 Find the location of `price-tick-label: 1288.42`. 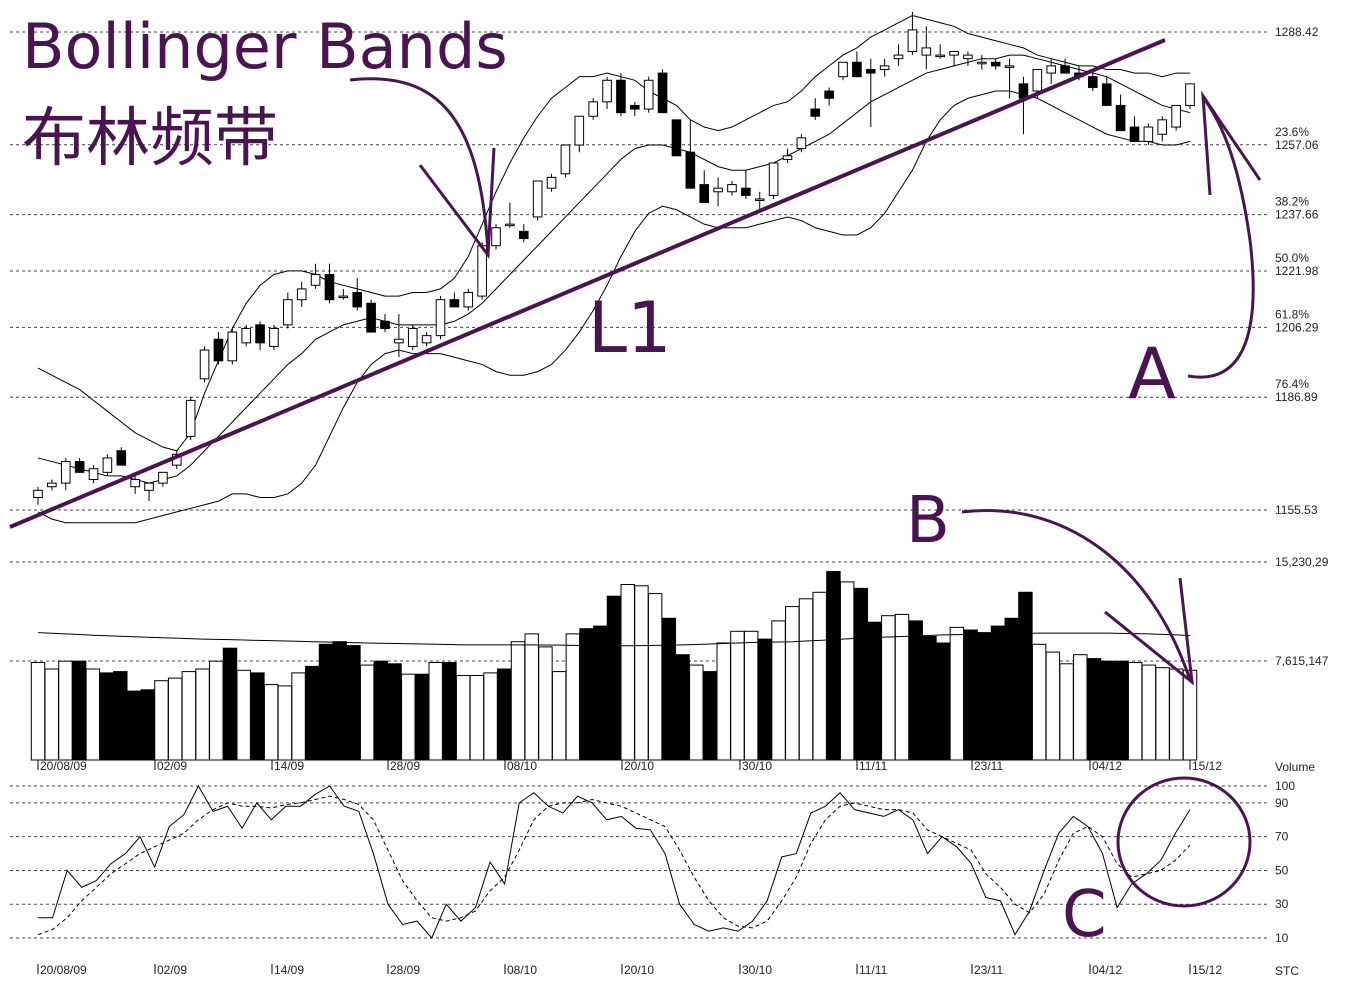

price-tick-label: 1288.42 is located at coordinates (1297, 32).